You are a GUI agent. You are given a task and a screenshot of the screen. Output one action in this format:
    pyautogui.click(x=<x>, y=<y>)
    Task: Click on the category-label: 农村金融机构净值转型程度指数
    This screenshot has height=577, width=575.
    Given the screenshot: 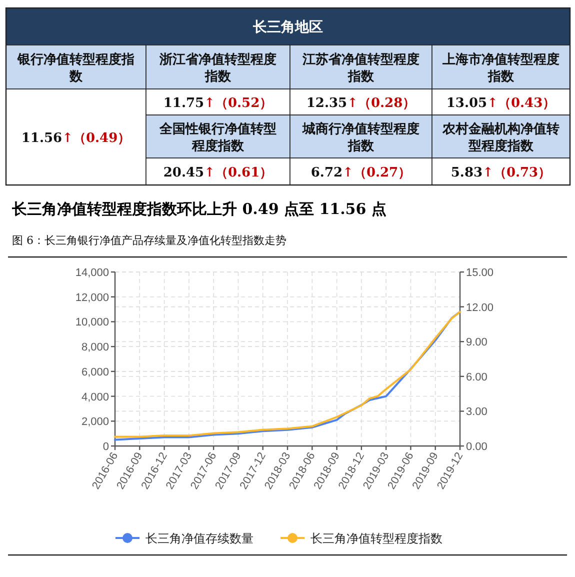 What is the action you would take?
    pyautogui.click(x=501, y=138)
    